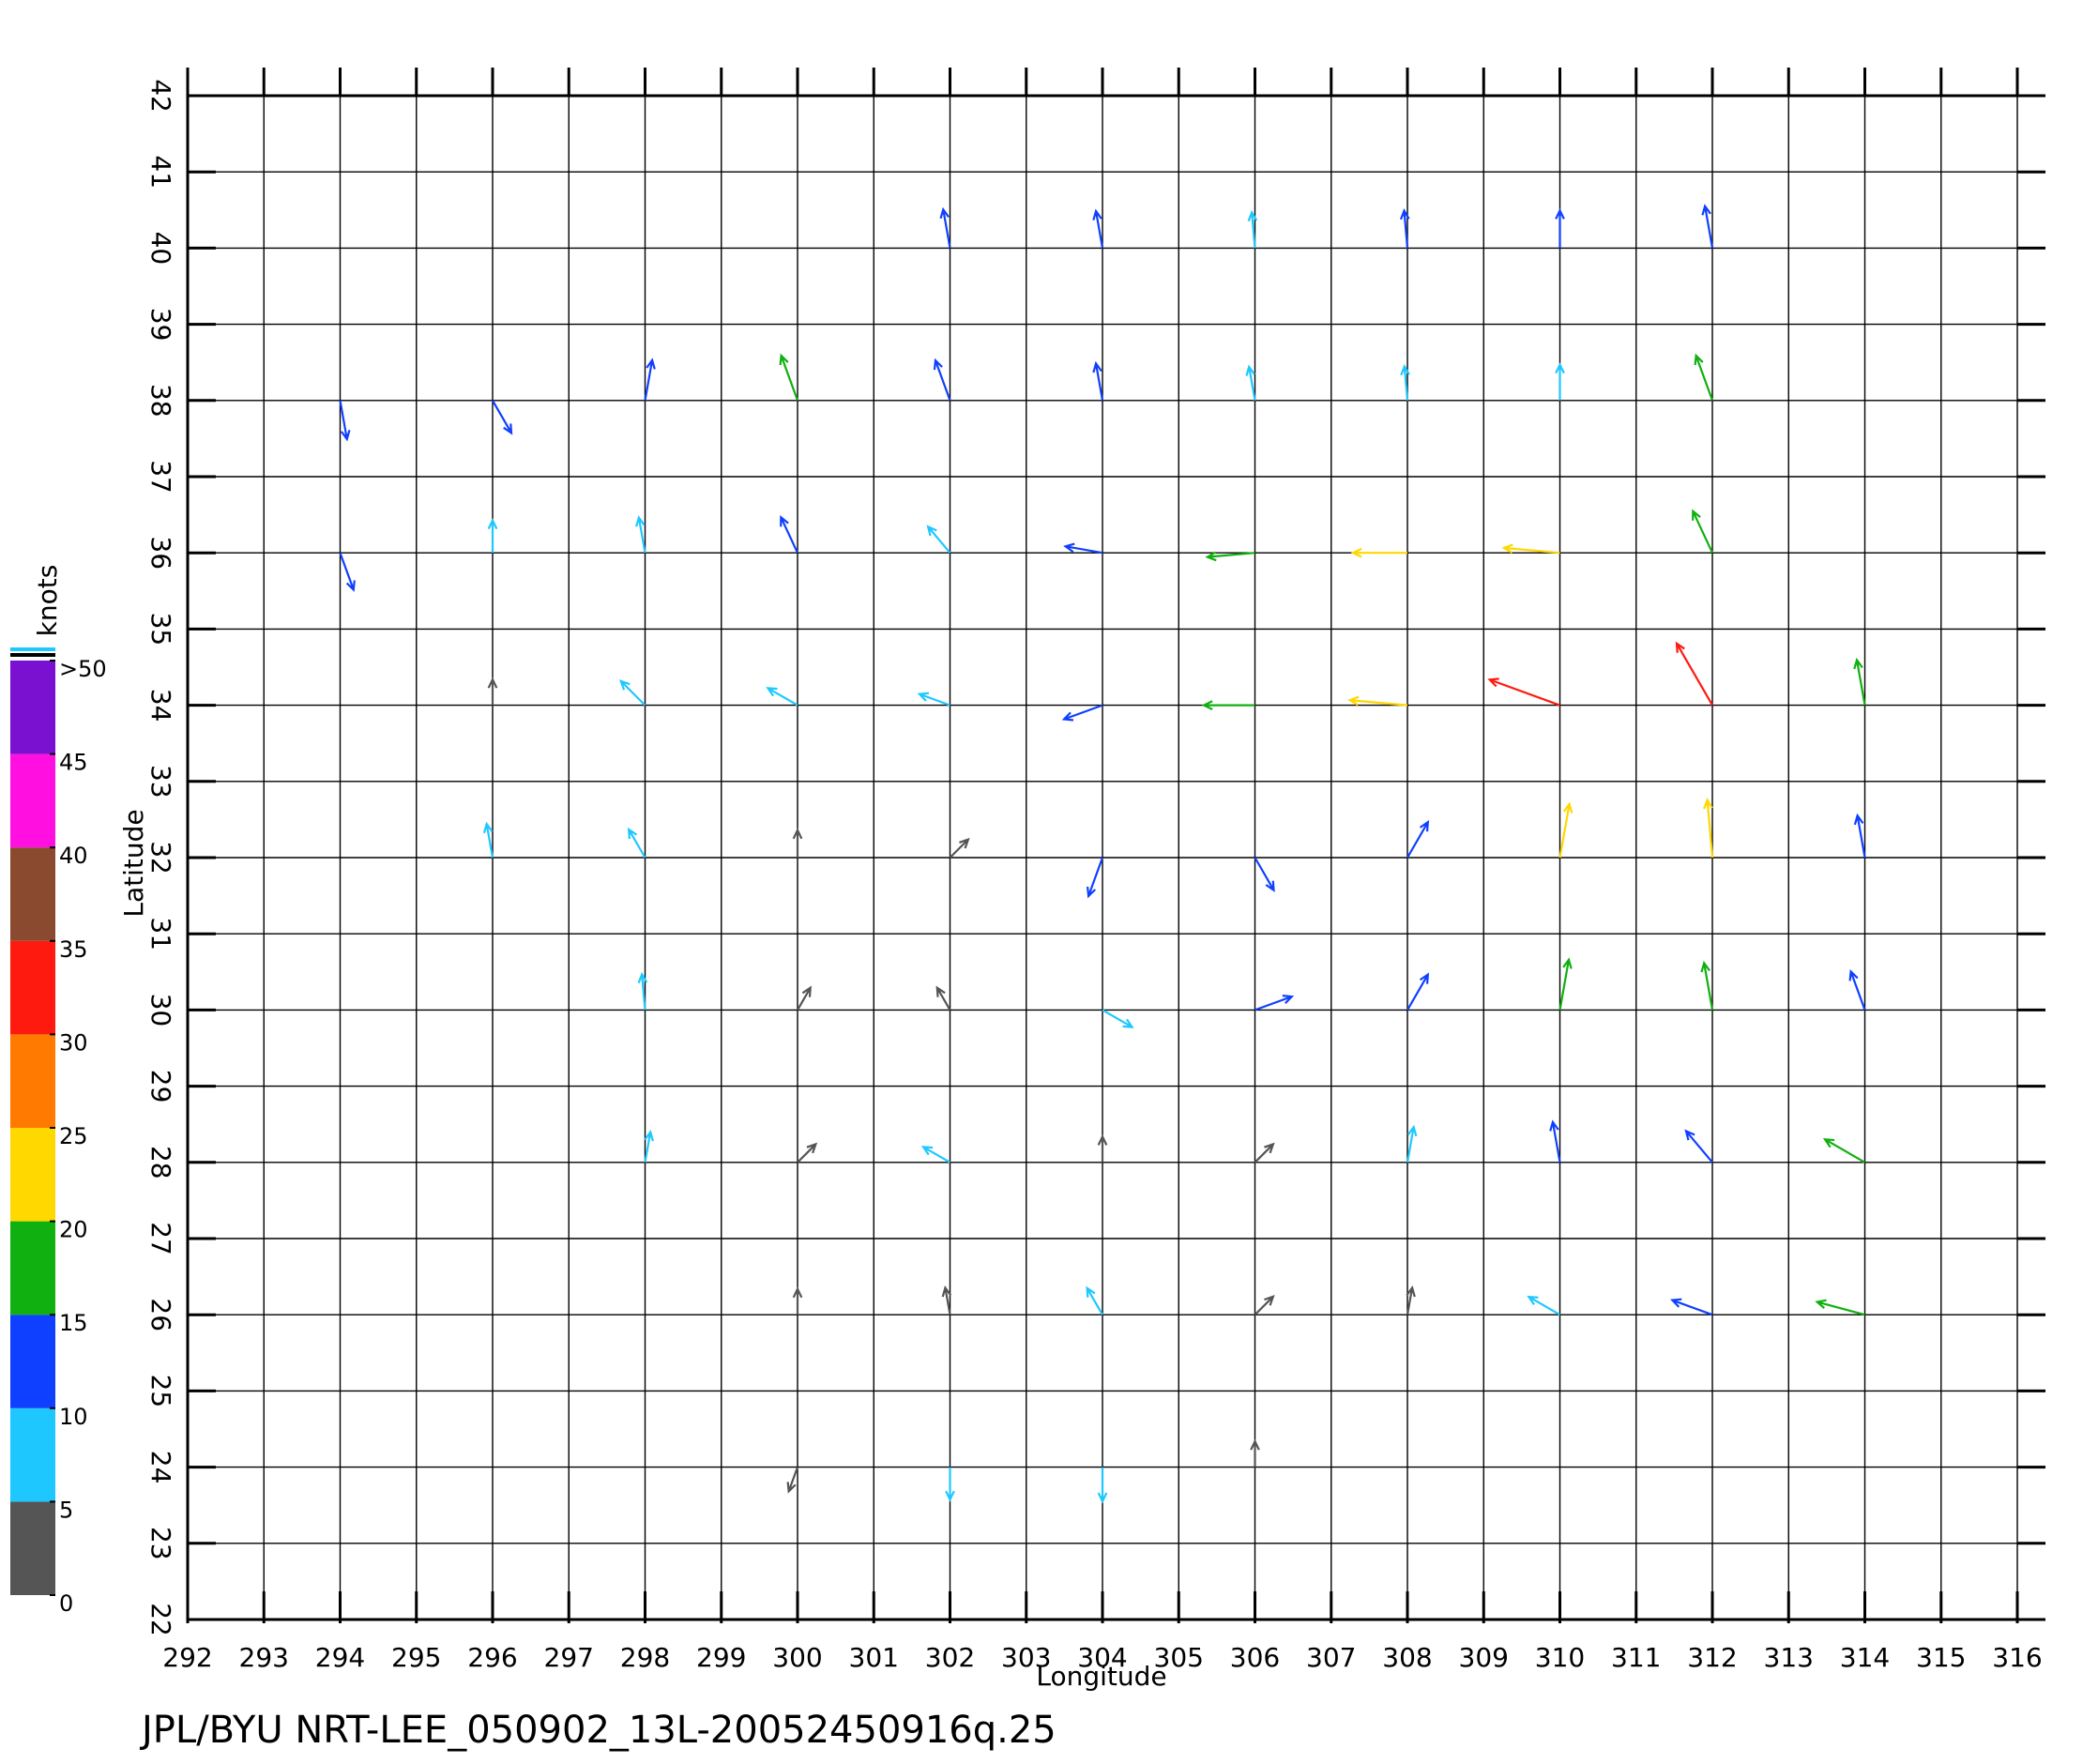  Describe the element at coordinates (160, 705) in the screenshot. I see `y-tick-label: 34` at that location.